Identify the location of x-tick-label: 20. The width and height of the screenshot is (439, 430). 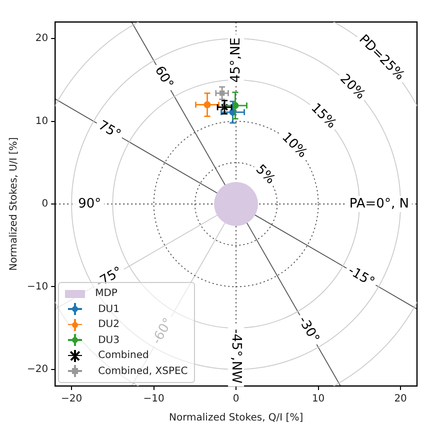
(400, 399).